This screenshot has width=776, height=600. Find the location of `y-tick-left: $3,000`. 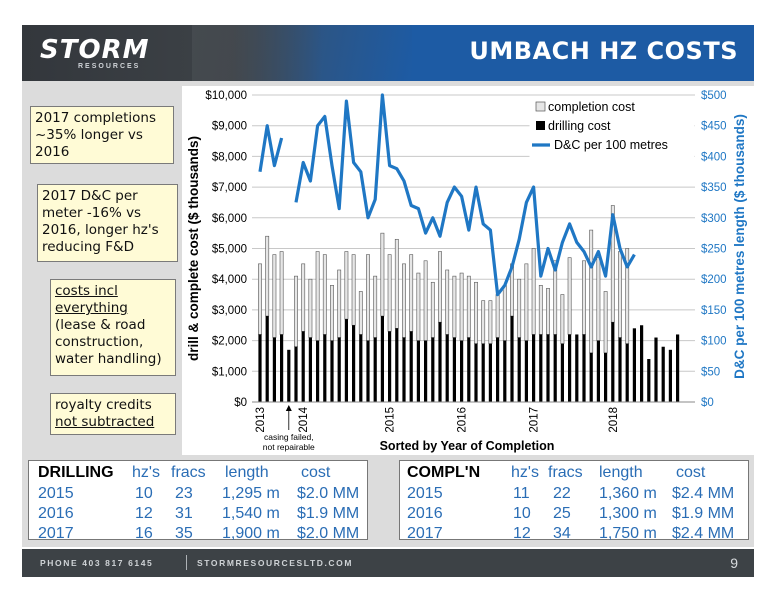

y-tick-left: $3,000 is located at coordinates (229, 311).